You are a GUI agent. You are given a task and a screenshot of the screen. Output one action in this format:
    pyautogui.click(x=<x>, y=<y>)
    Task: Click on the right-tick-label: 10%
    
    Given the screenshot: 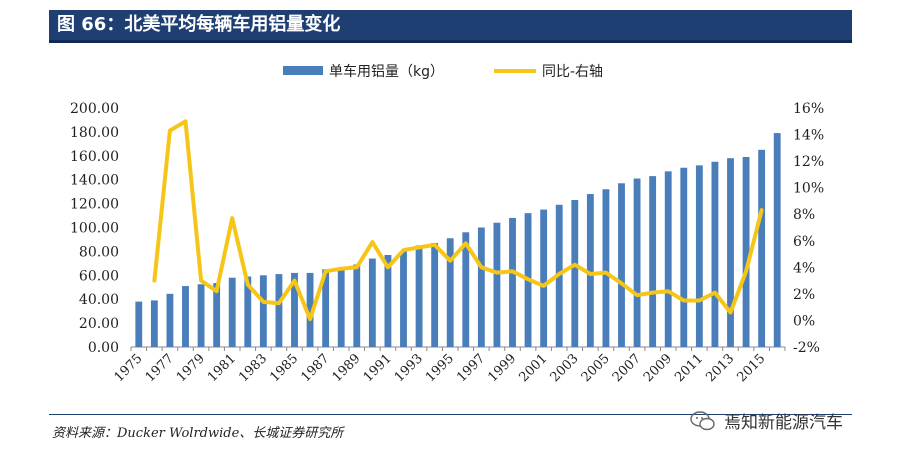 What is the action you would take?
    pyautogui.click(x=808, y=189)
    